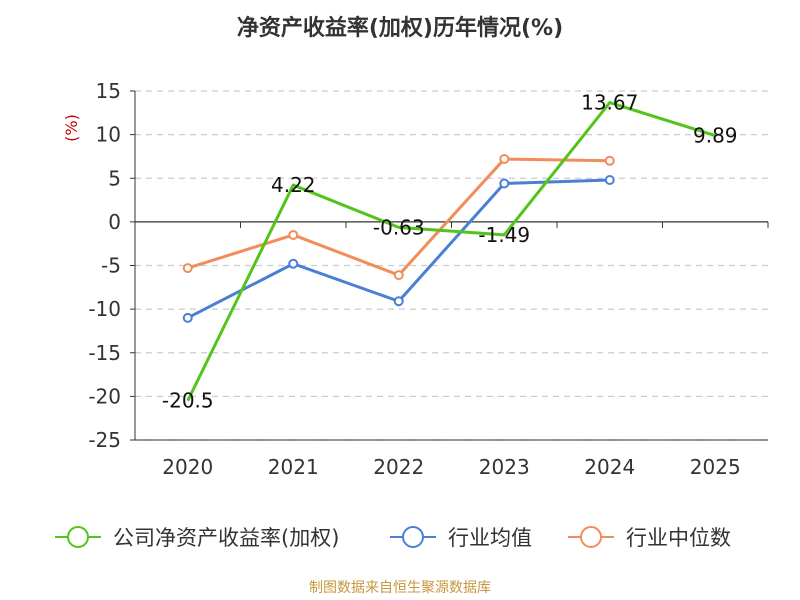 This screenshot has height=600, width=800. Describe the element at coordinates (293, 467) in the screenshot. I see `x-tick-label: 2021` at that location.